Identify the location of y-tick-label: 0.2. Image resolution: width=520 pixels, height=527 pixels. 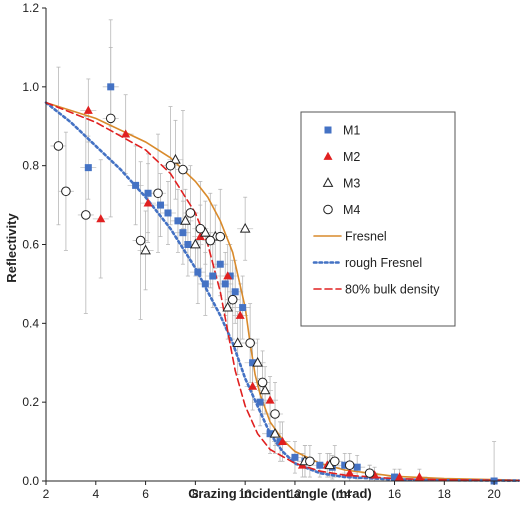
(30, 402).